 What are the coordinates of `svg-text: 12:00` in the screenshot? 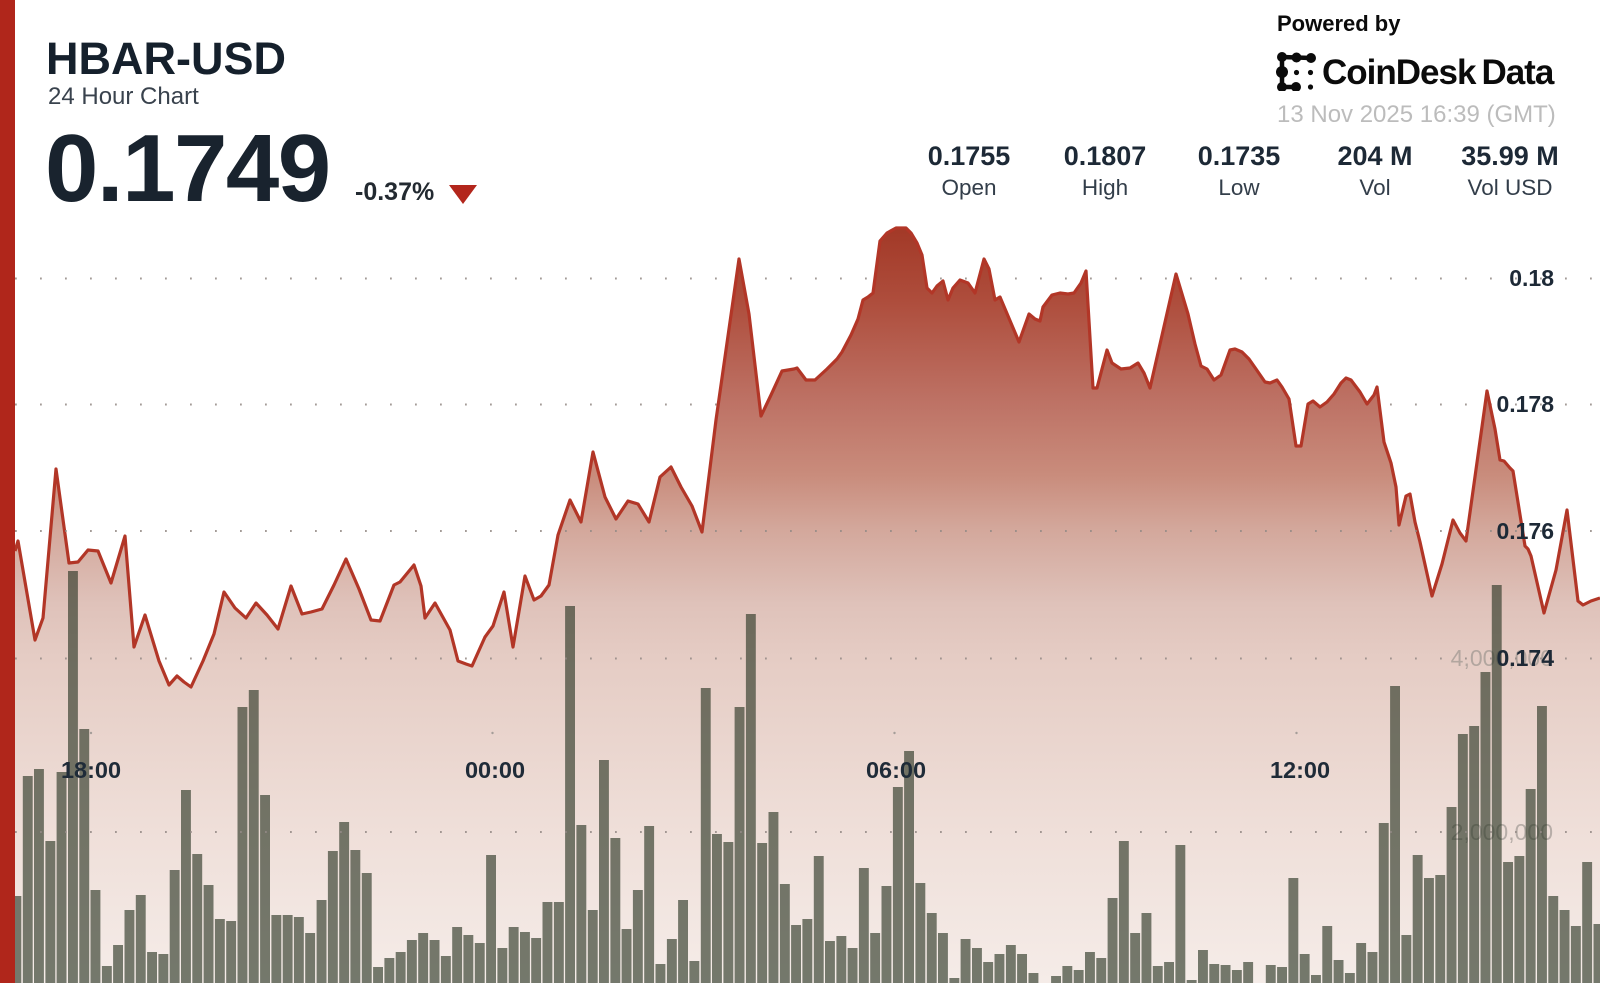 It's located at (1300, 770).